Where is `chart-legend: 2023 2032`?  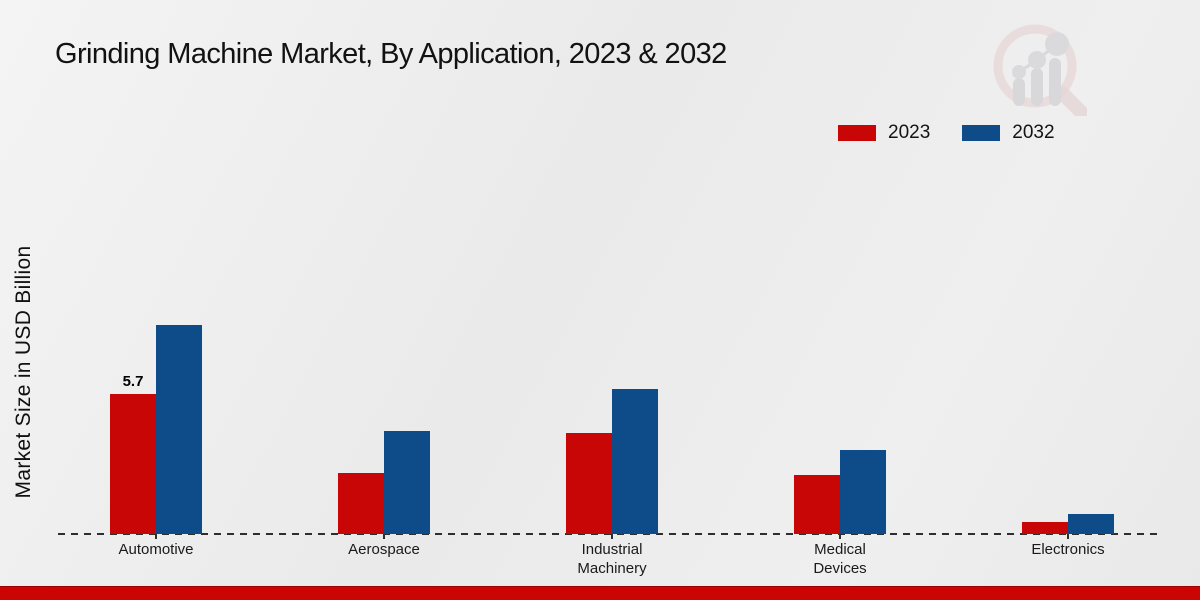 chart-legend: 2023 2032 is located at coordinates (946, 133).